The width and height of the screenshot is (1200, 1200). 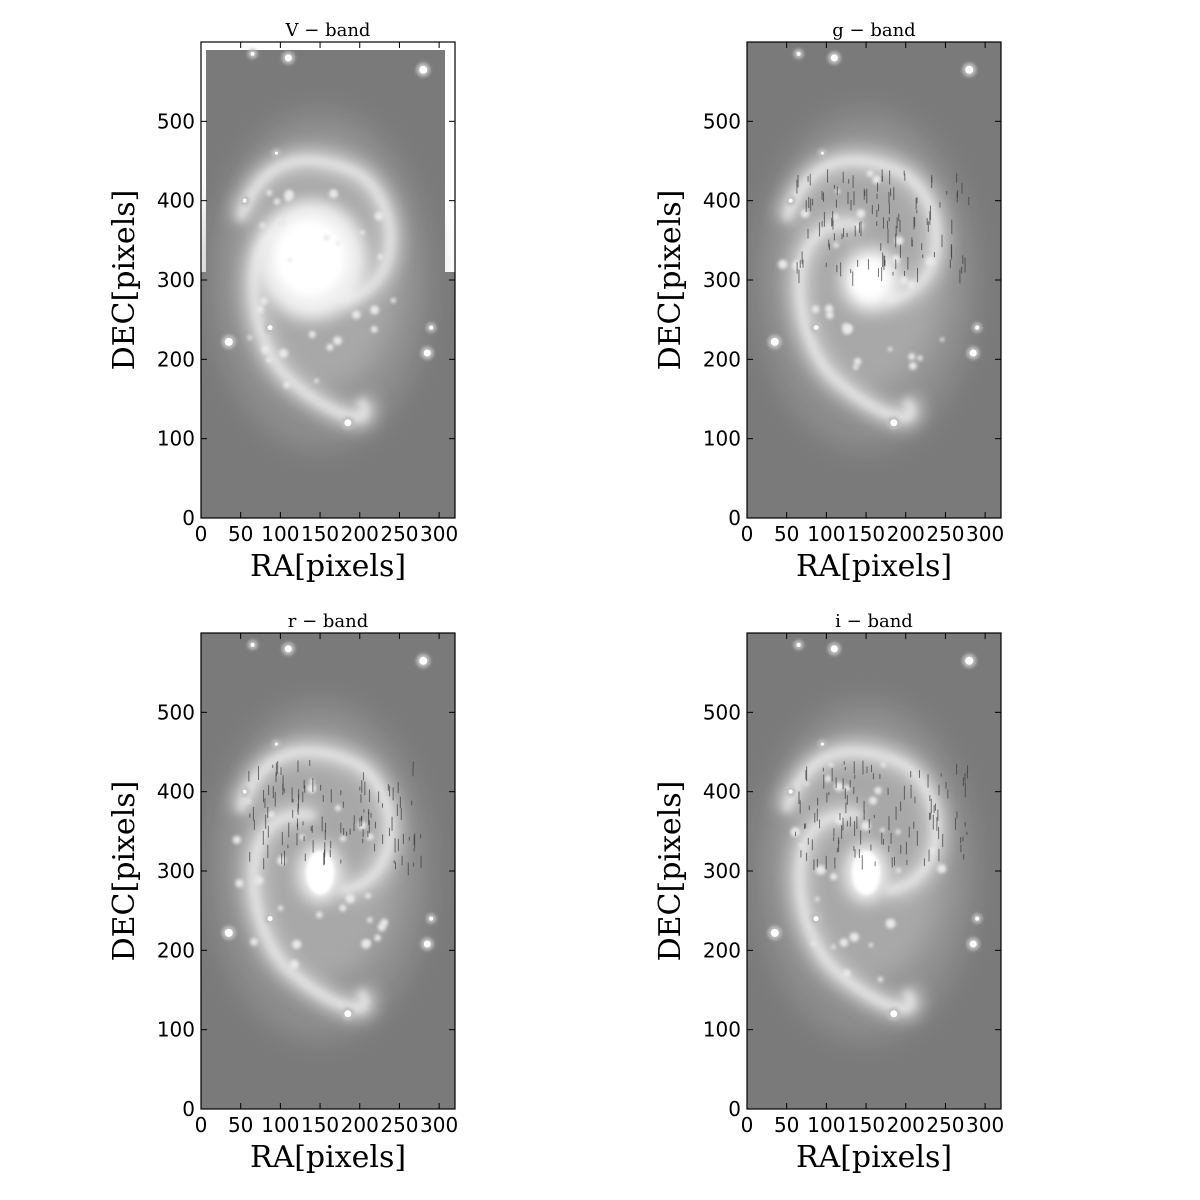 I want to click on edge-strip, so click(x=203, y=157).